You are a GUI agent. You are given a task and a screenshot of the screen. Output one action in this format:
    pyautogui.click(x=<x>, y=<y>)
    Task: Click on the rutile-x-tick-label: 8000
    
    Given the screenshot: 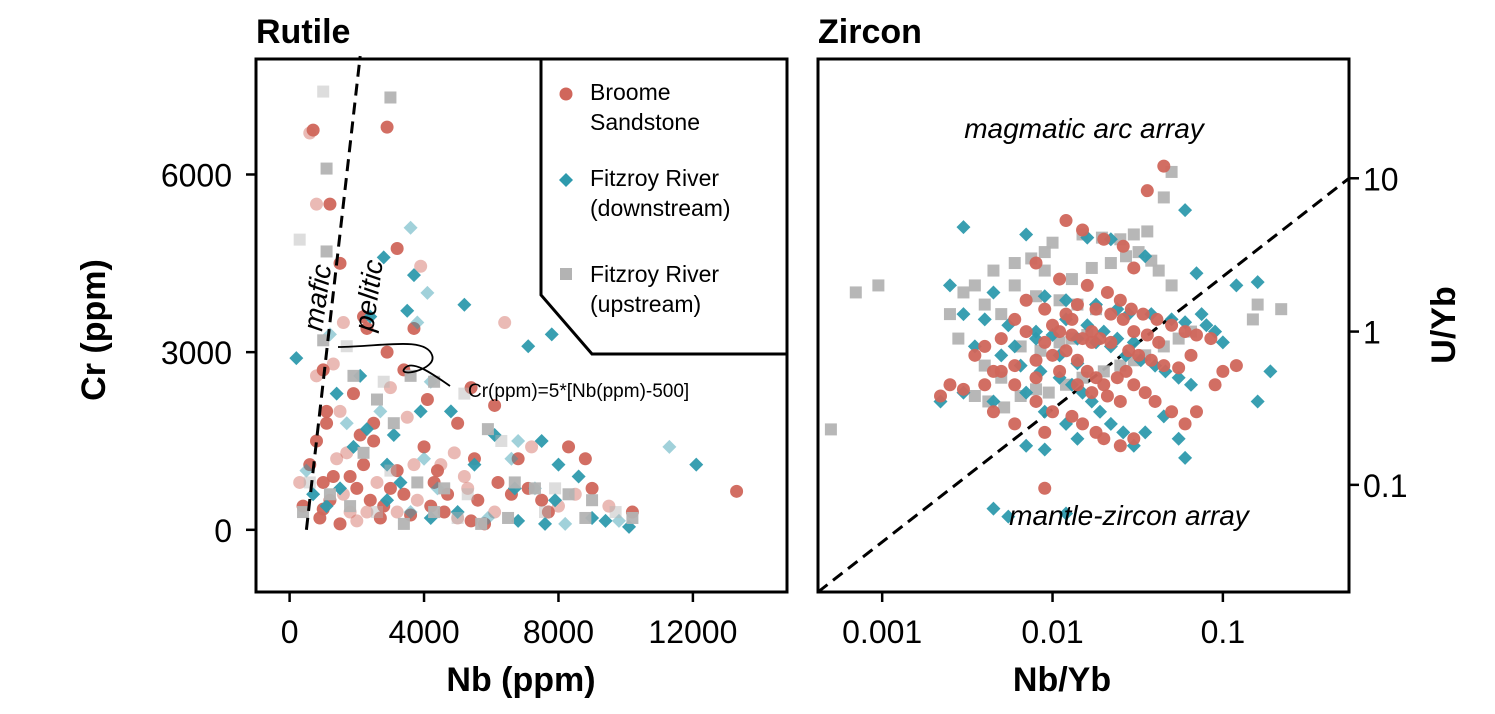 What is the action you would take?
    pyautogui.click(x=558, y=632)
    